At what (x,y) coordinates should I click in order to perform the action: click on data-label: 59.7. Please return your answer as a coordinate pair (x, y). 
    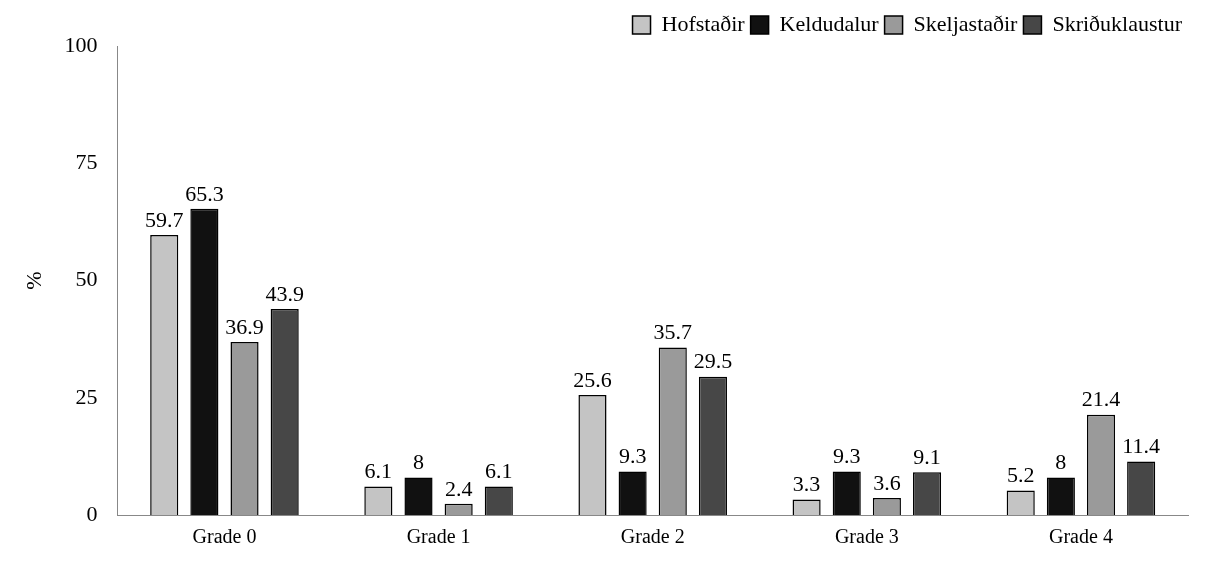
    Looking at the image, I should click on (164, 219).